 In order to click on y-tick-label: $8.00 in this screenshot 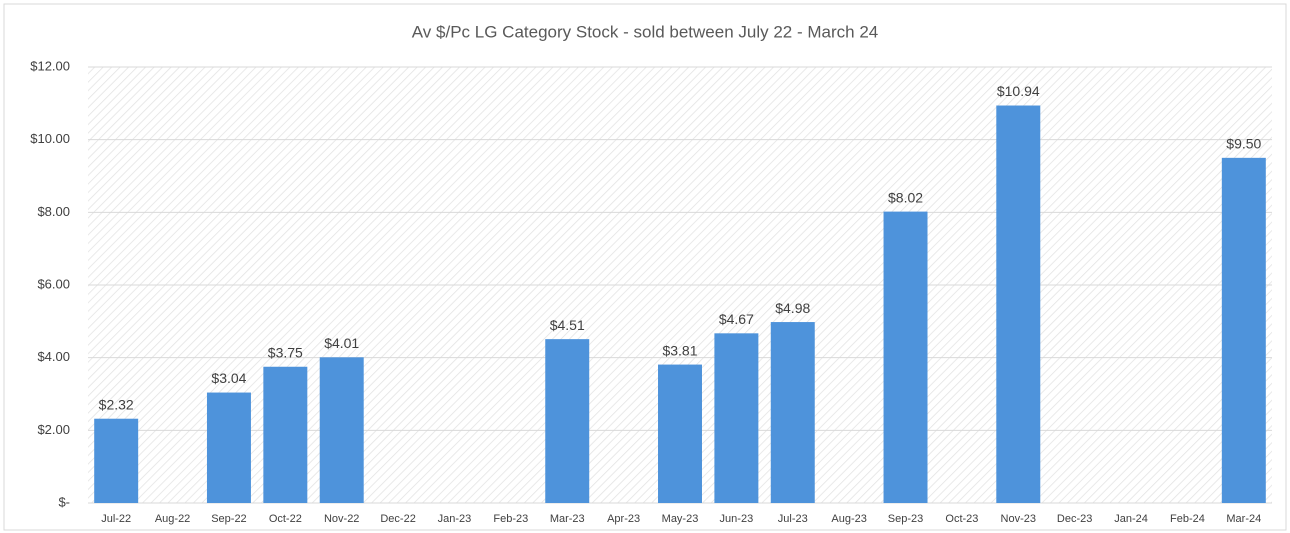, I will do `click(53, 211)`.